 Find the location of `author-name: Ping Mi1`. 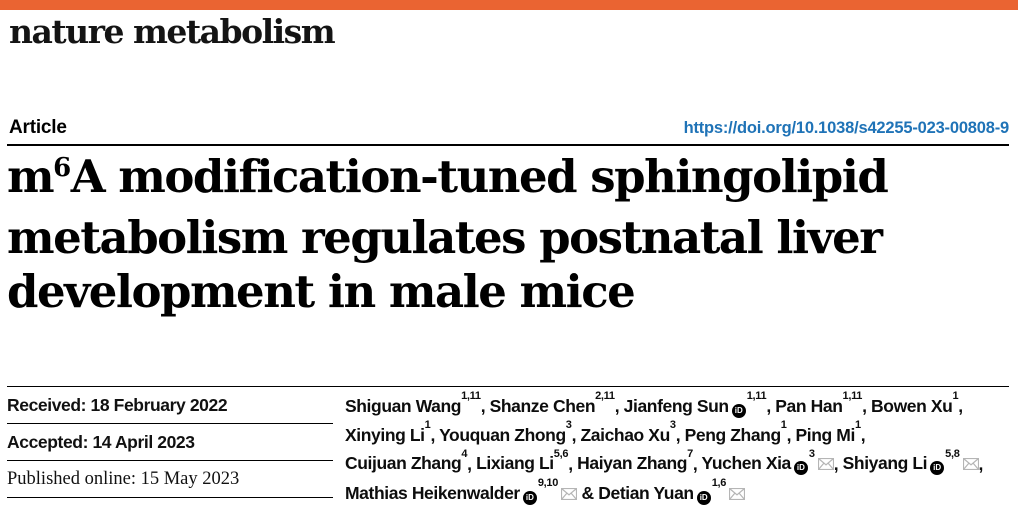

author-name: Ping Mi1 is located at coordinates (828, 431).